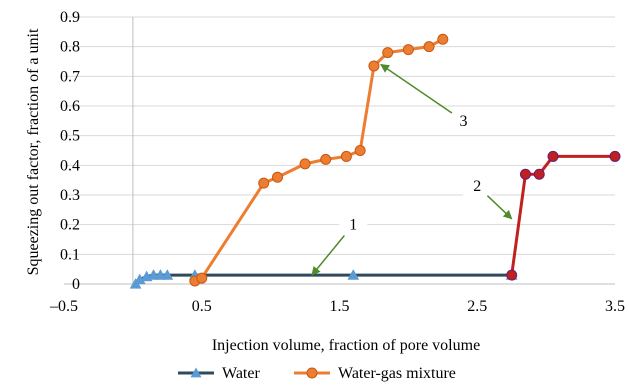 The image size is (629, 385). What do you see at coordinates (70, 225) in the screenshot?
I see `y-tick-label: 0.2` at bounding box center [70, 225].